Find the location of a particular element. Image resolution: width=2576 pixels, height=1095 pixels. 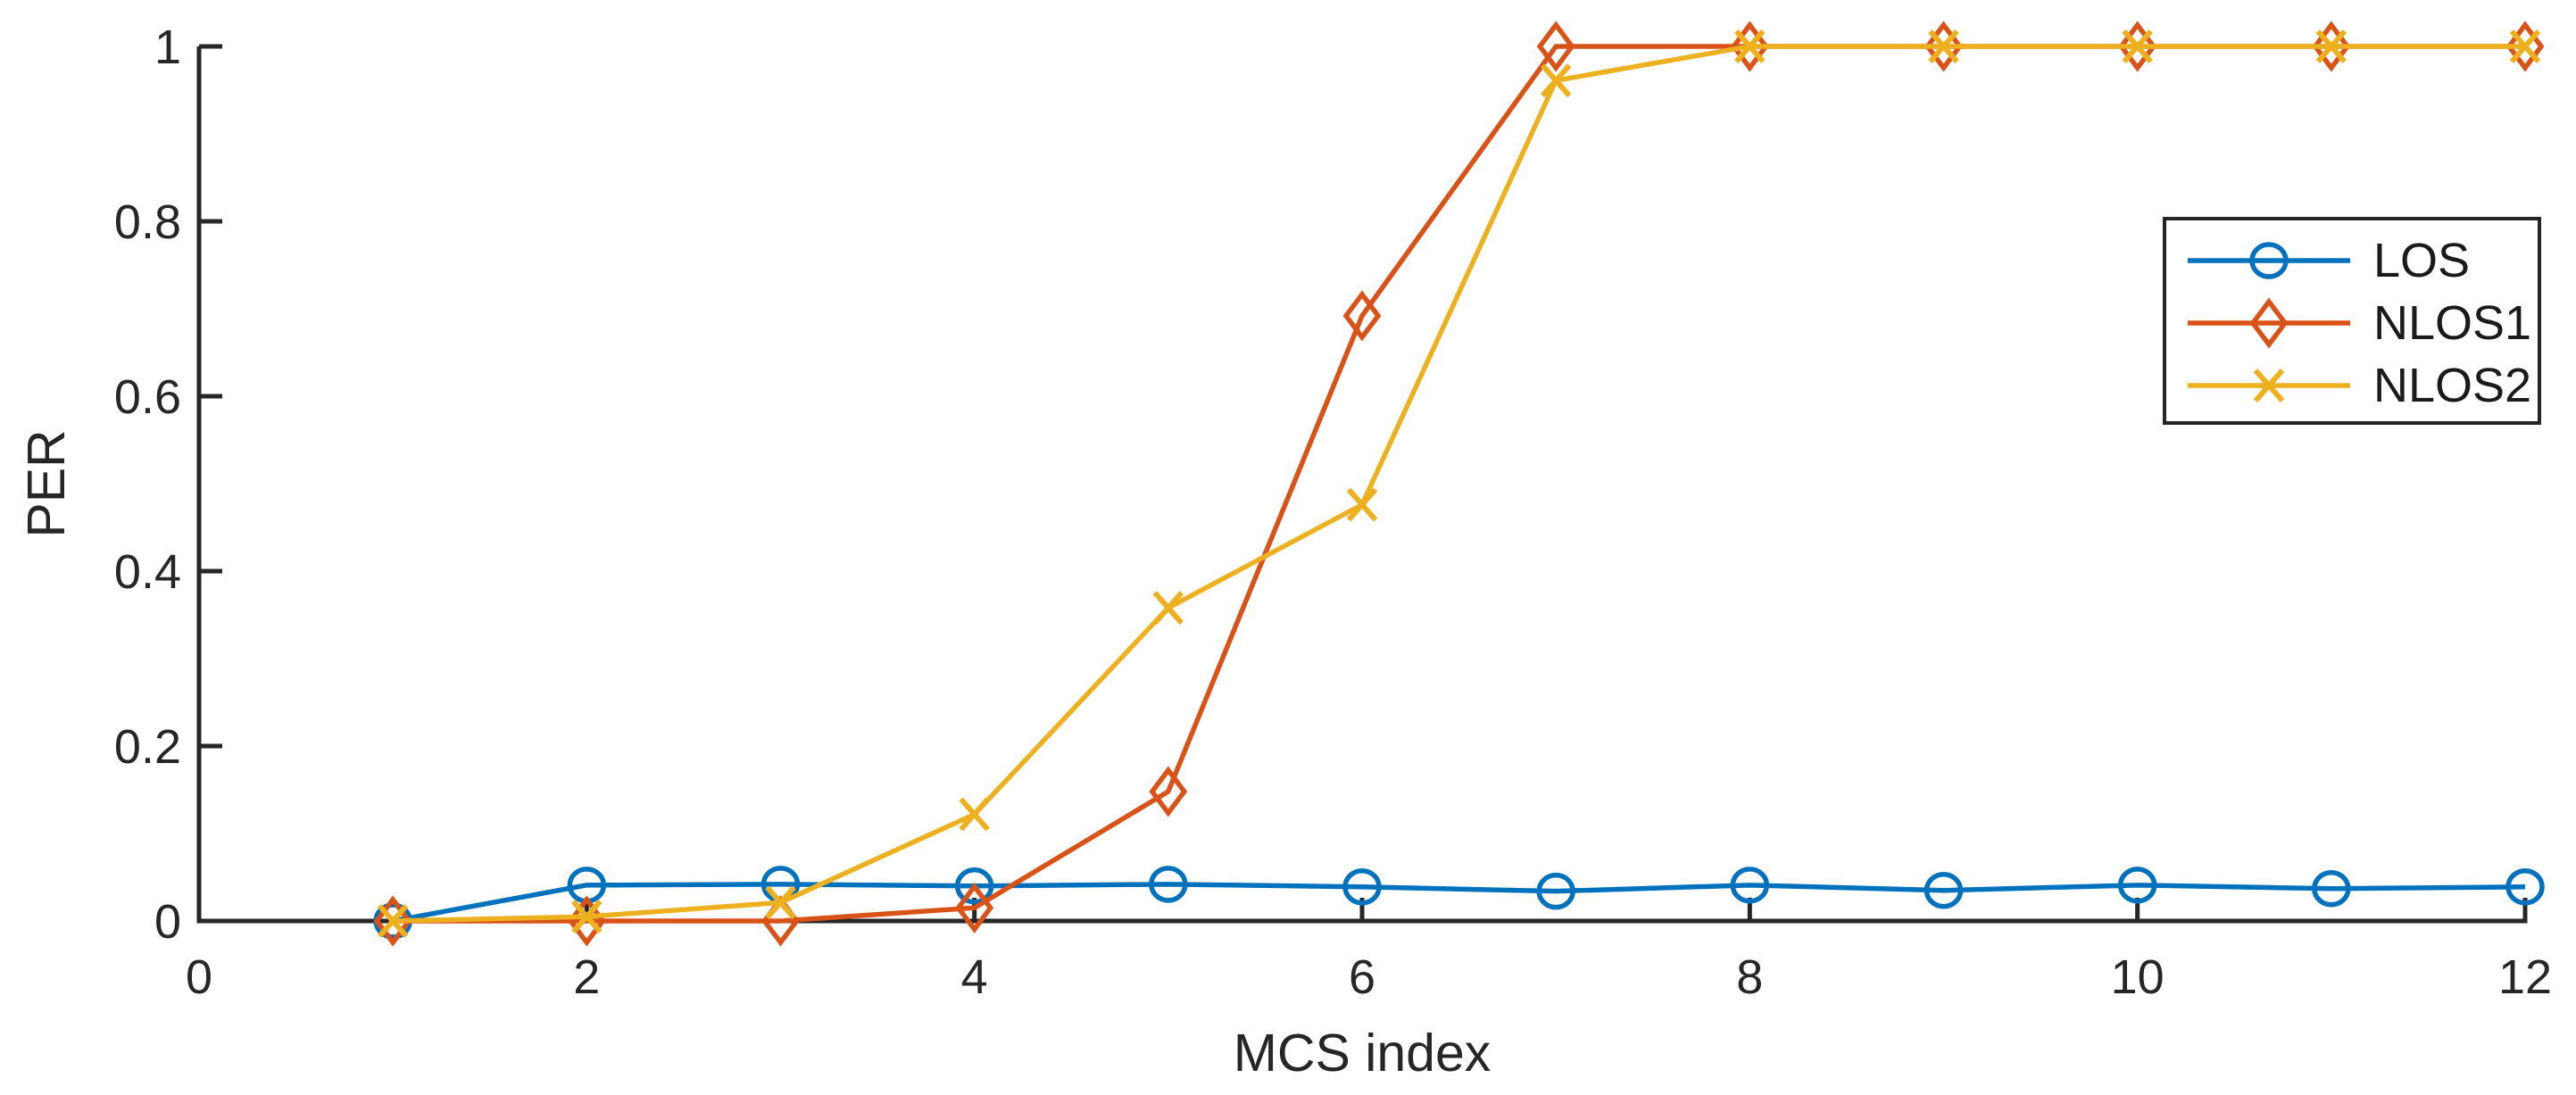

y-tick-label: 0.4 is located at coordinates (147, 572).